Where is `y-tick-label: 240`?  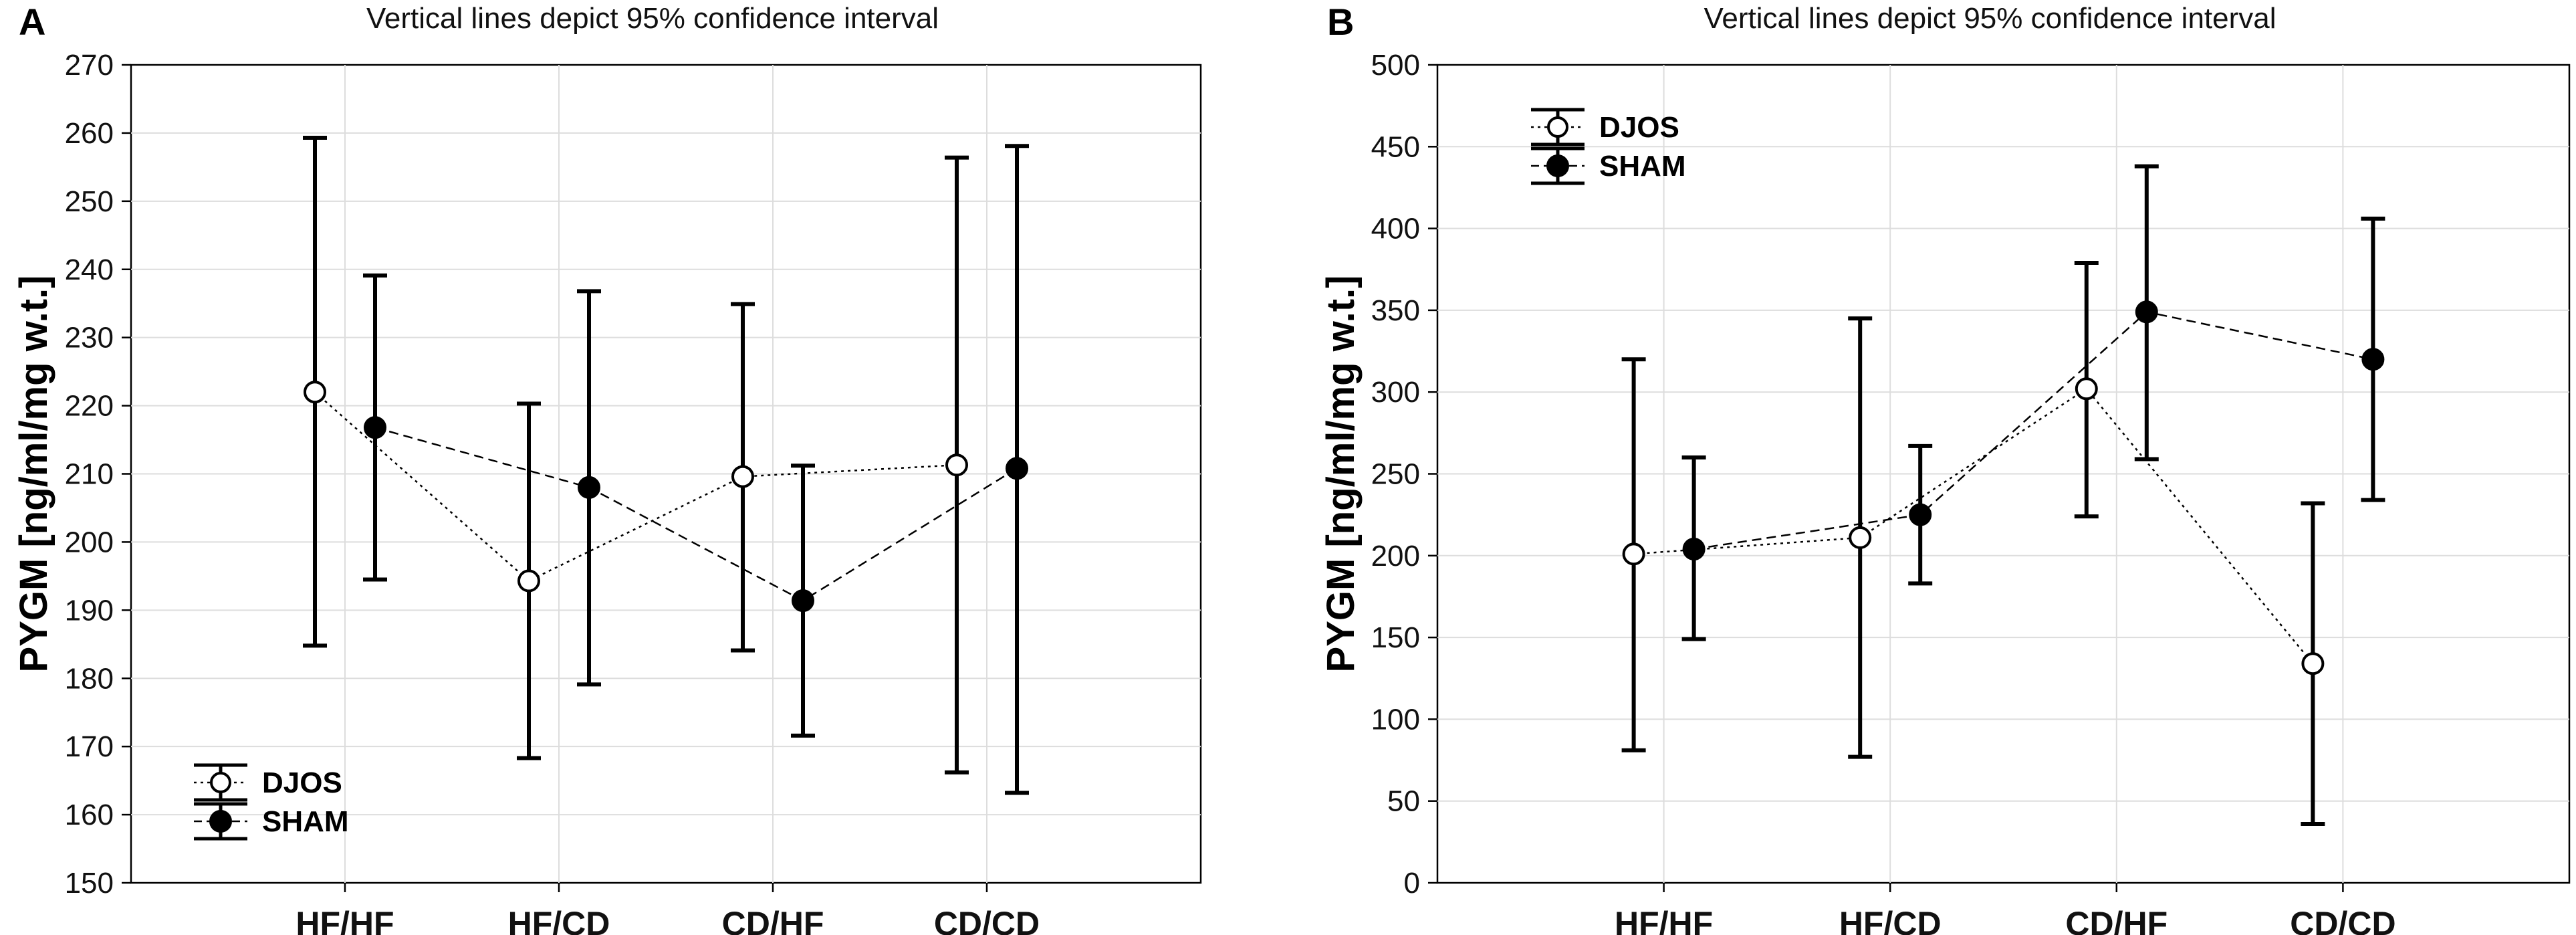
y-tick-label: 240 is located at coordinates (89, 269).